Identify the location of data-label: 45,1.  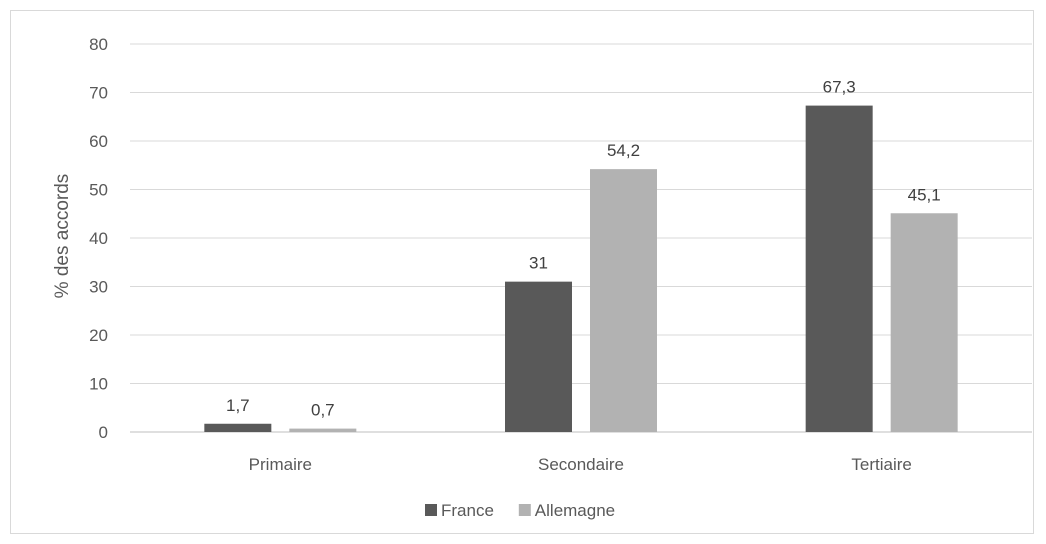
(924, 194).